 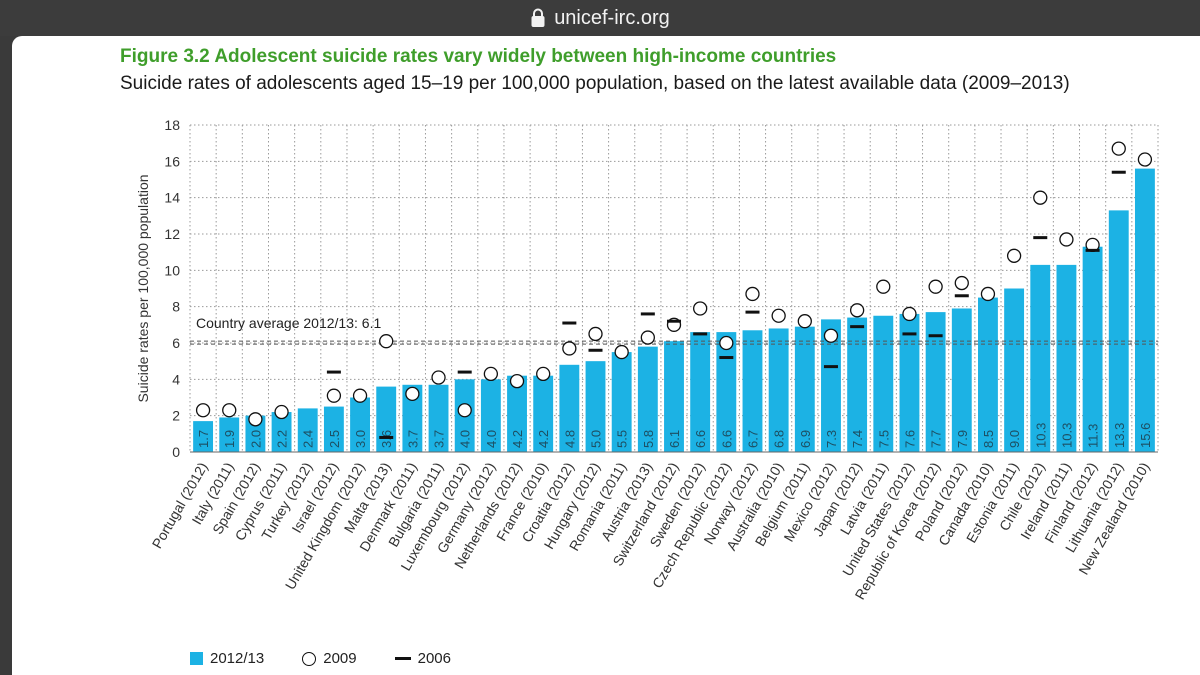 I want to click on bar-value-label: 7.9, so click(x=962, y=439).